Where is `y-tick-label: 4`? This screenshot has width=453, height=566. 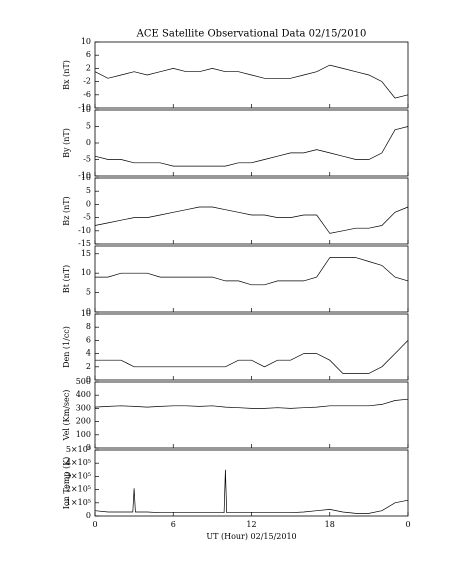 y-tick-label: 4 is located at coordinates (88, 353).